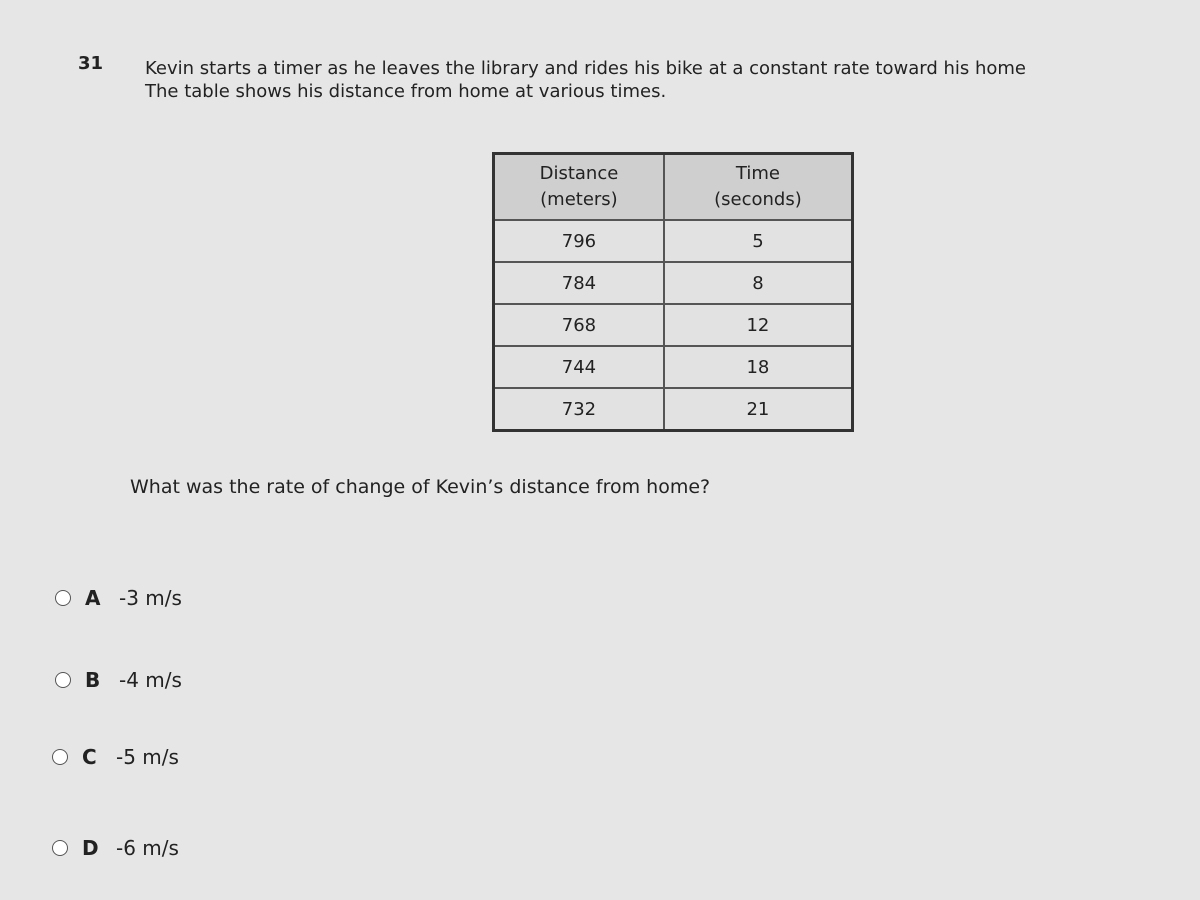  Describe the element at coordinates (757, 173) in the screenshot. I see `header-line: Time` at that location.